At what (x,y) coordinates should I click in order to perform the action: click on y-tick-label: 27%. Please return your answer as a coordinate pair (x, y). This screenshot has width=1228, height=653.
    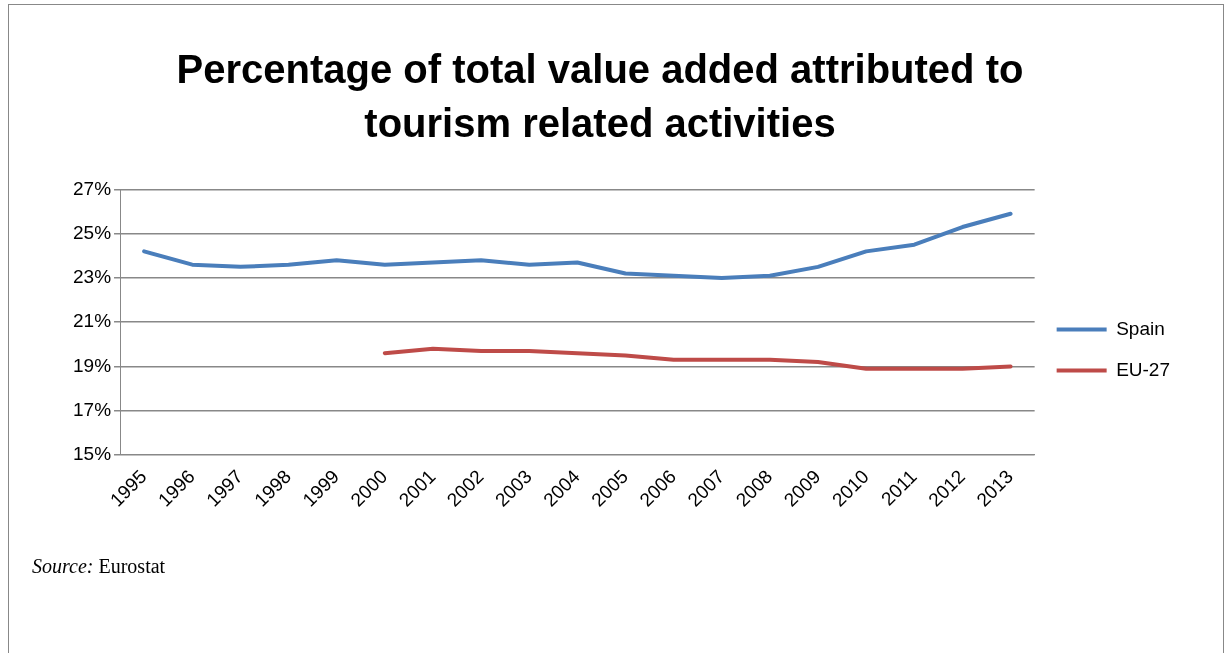
    Looking at the image, I should click on (92, 188).